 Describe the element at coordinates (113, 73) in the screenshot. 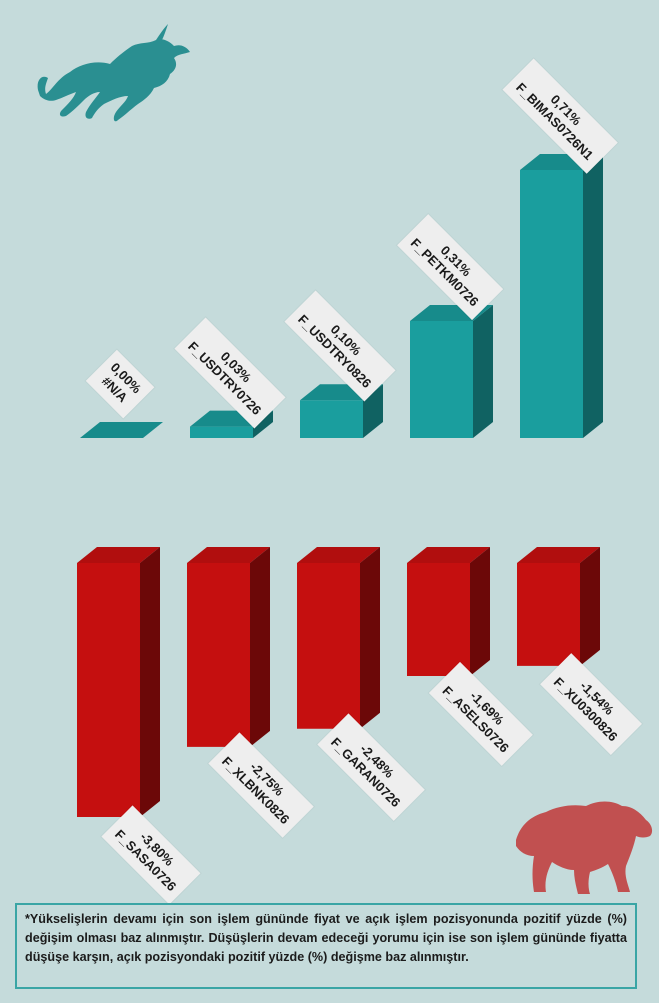

I see `bull-icon` at that location.